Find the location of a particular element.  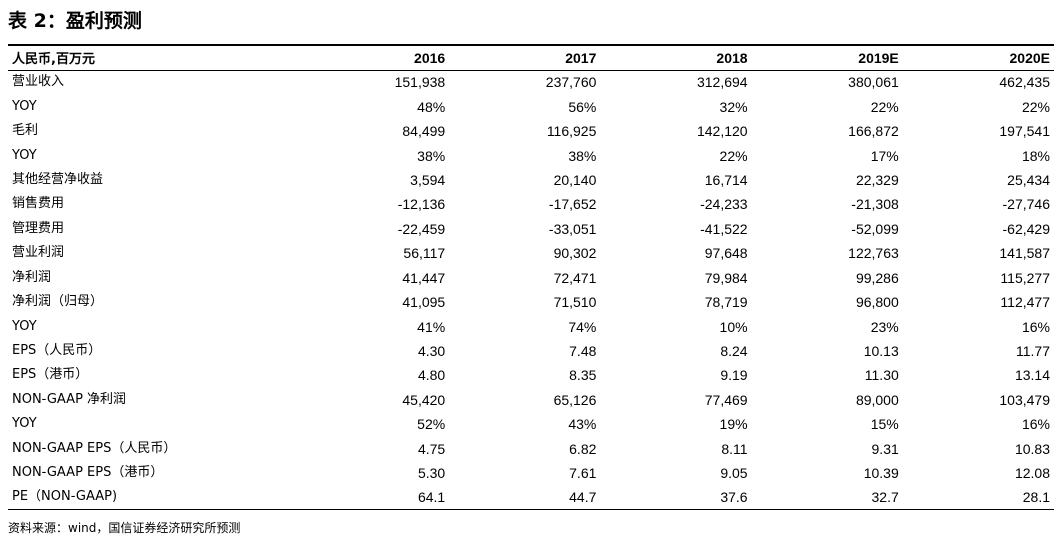

table-cell: 15% is located at coordinates (884, 424).